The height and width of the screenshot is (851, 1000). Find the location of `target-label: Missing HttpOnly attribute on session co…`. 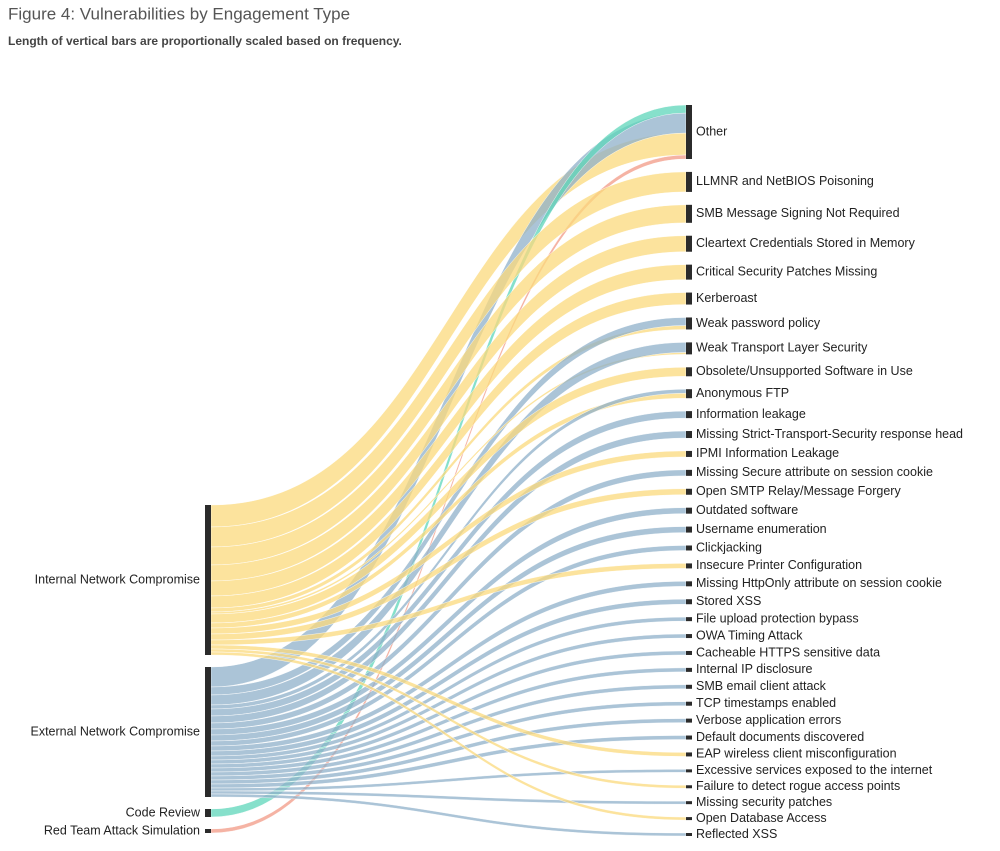

target-label: Missing HttpOnly attribute on session co… is located at coordinates (819, 583).